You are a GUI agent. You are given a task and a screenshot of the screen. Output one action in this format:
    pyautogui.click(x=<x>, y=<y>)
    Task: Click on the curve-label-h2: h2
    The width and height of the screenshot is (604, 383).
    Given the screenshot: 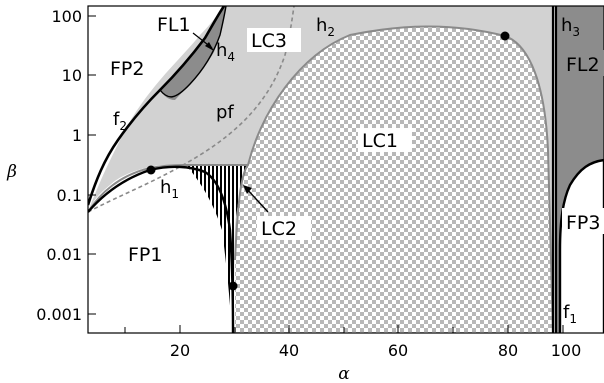 What is the action you would take?
    pyautogui.click(x=325, y=27)
    